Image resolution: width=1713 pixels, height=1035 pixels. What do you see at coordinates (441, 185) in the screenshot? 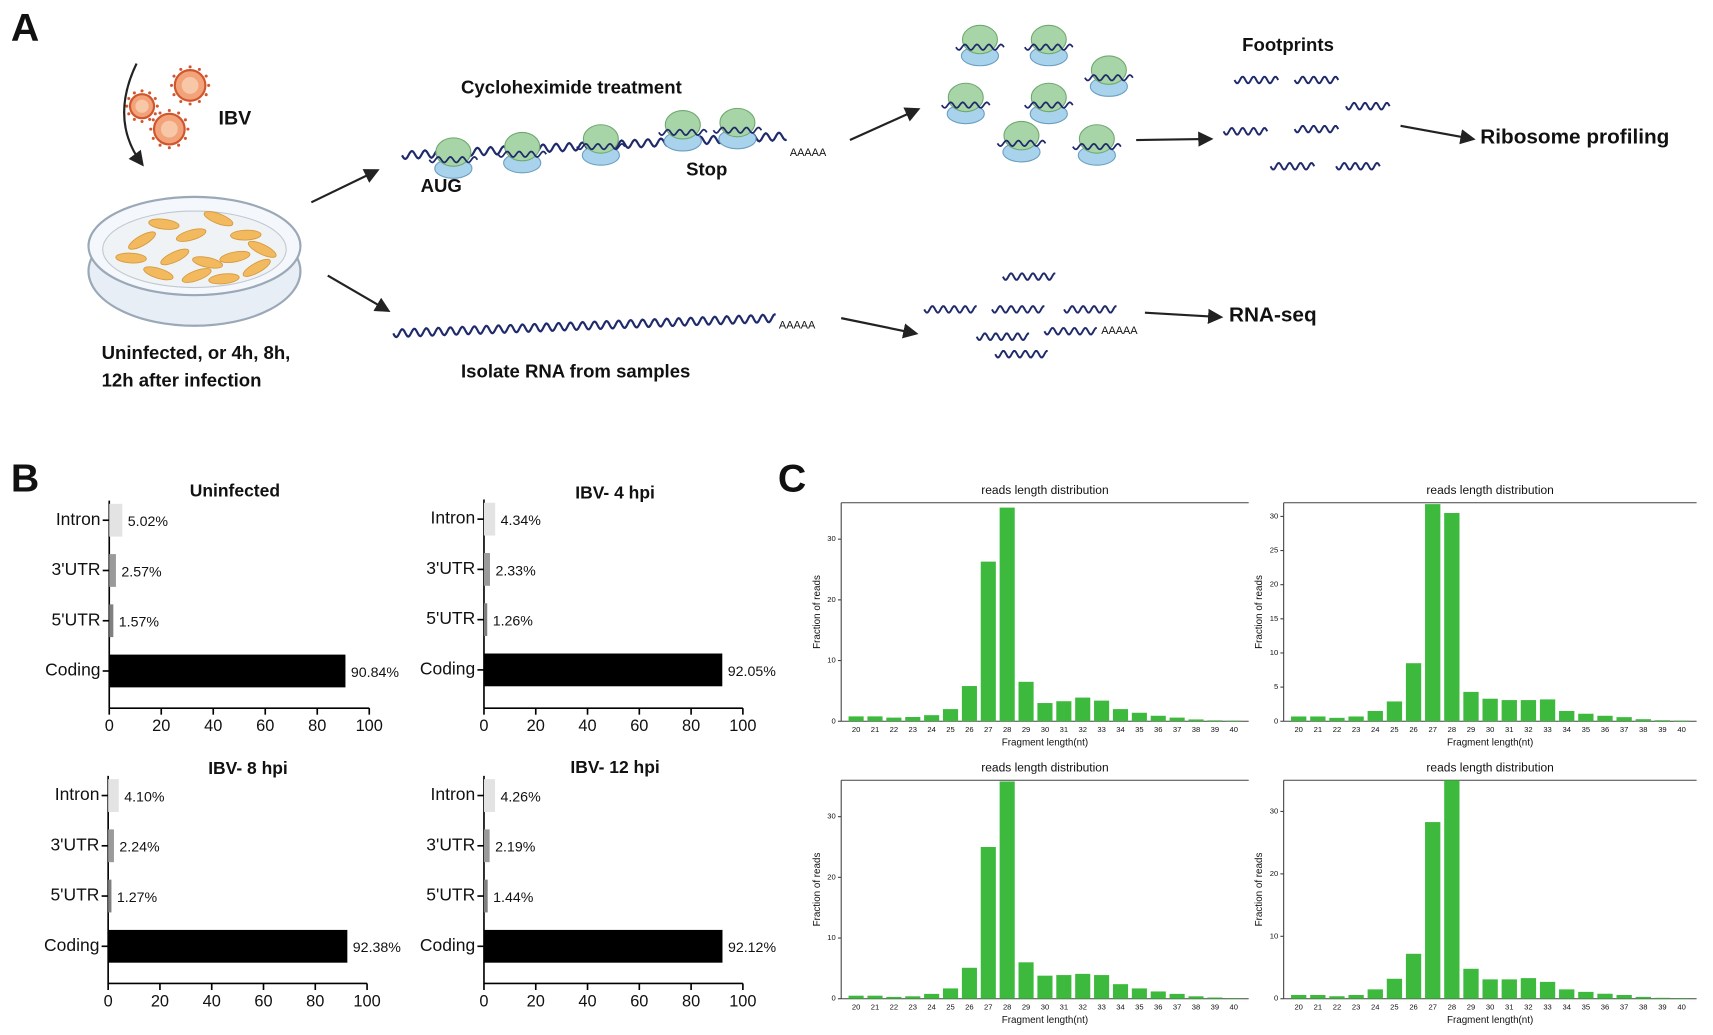
I see `codon-label: AUG` at bounding box center [441, 185].